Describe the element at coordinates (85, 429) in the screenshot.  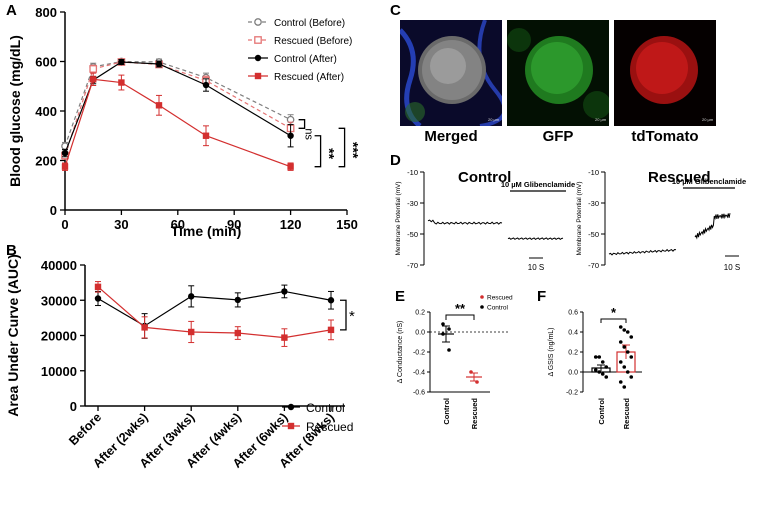
I see `x-tick-label: Before` at that location.